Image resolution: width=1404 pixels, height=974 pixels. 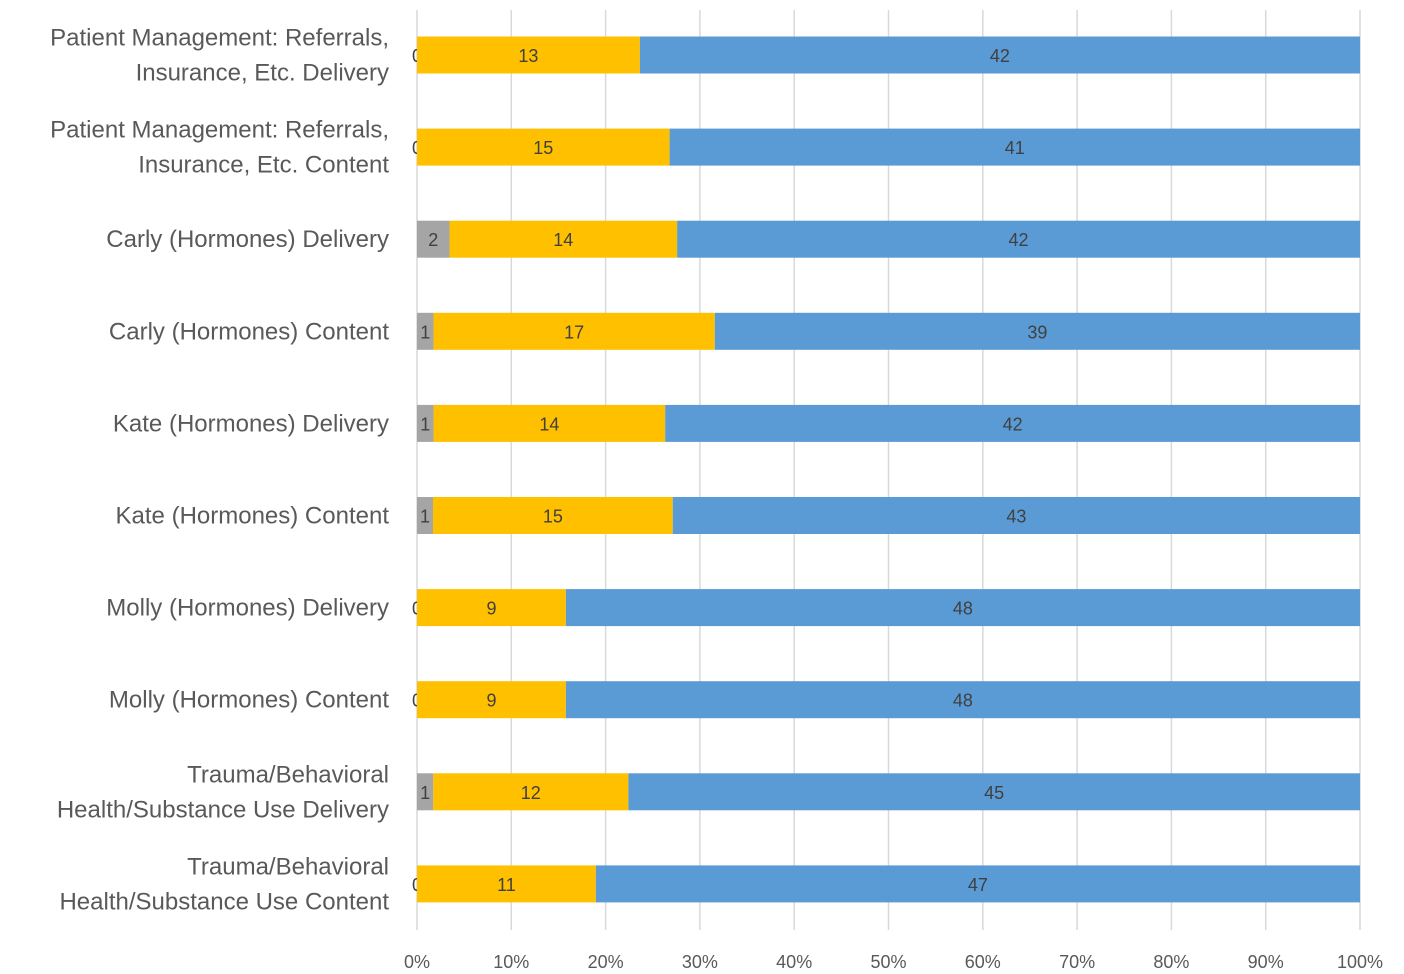 I want to click on category-label: Kate (Hormones) Delivery, so click(x=251, y=423).